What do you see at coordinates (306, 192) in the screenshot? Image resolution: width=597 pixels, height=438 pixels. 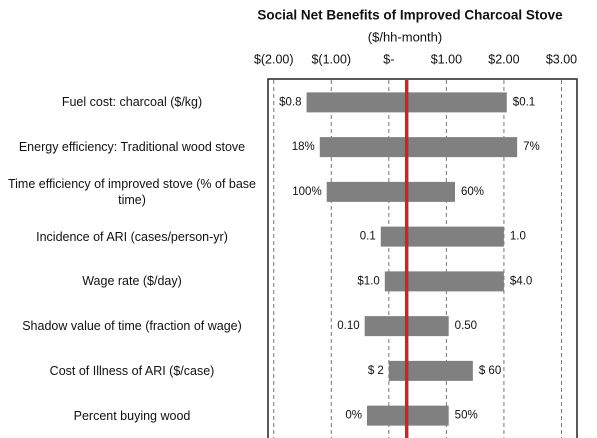 I see `low-label: 100%` at bounding box center [306, 192].